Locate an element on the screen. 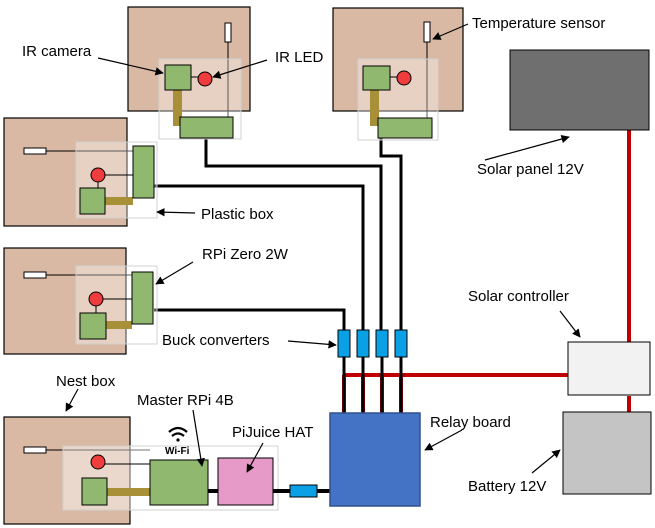  label-temperature-sensor: Temperature sensor is located at coordinates (538, 23).